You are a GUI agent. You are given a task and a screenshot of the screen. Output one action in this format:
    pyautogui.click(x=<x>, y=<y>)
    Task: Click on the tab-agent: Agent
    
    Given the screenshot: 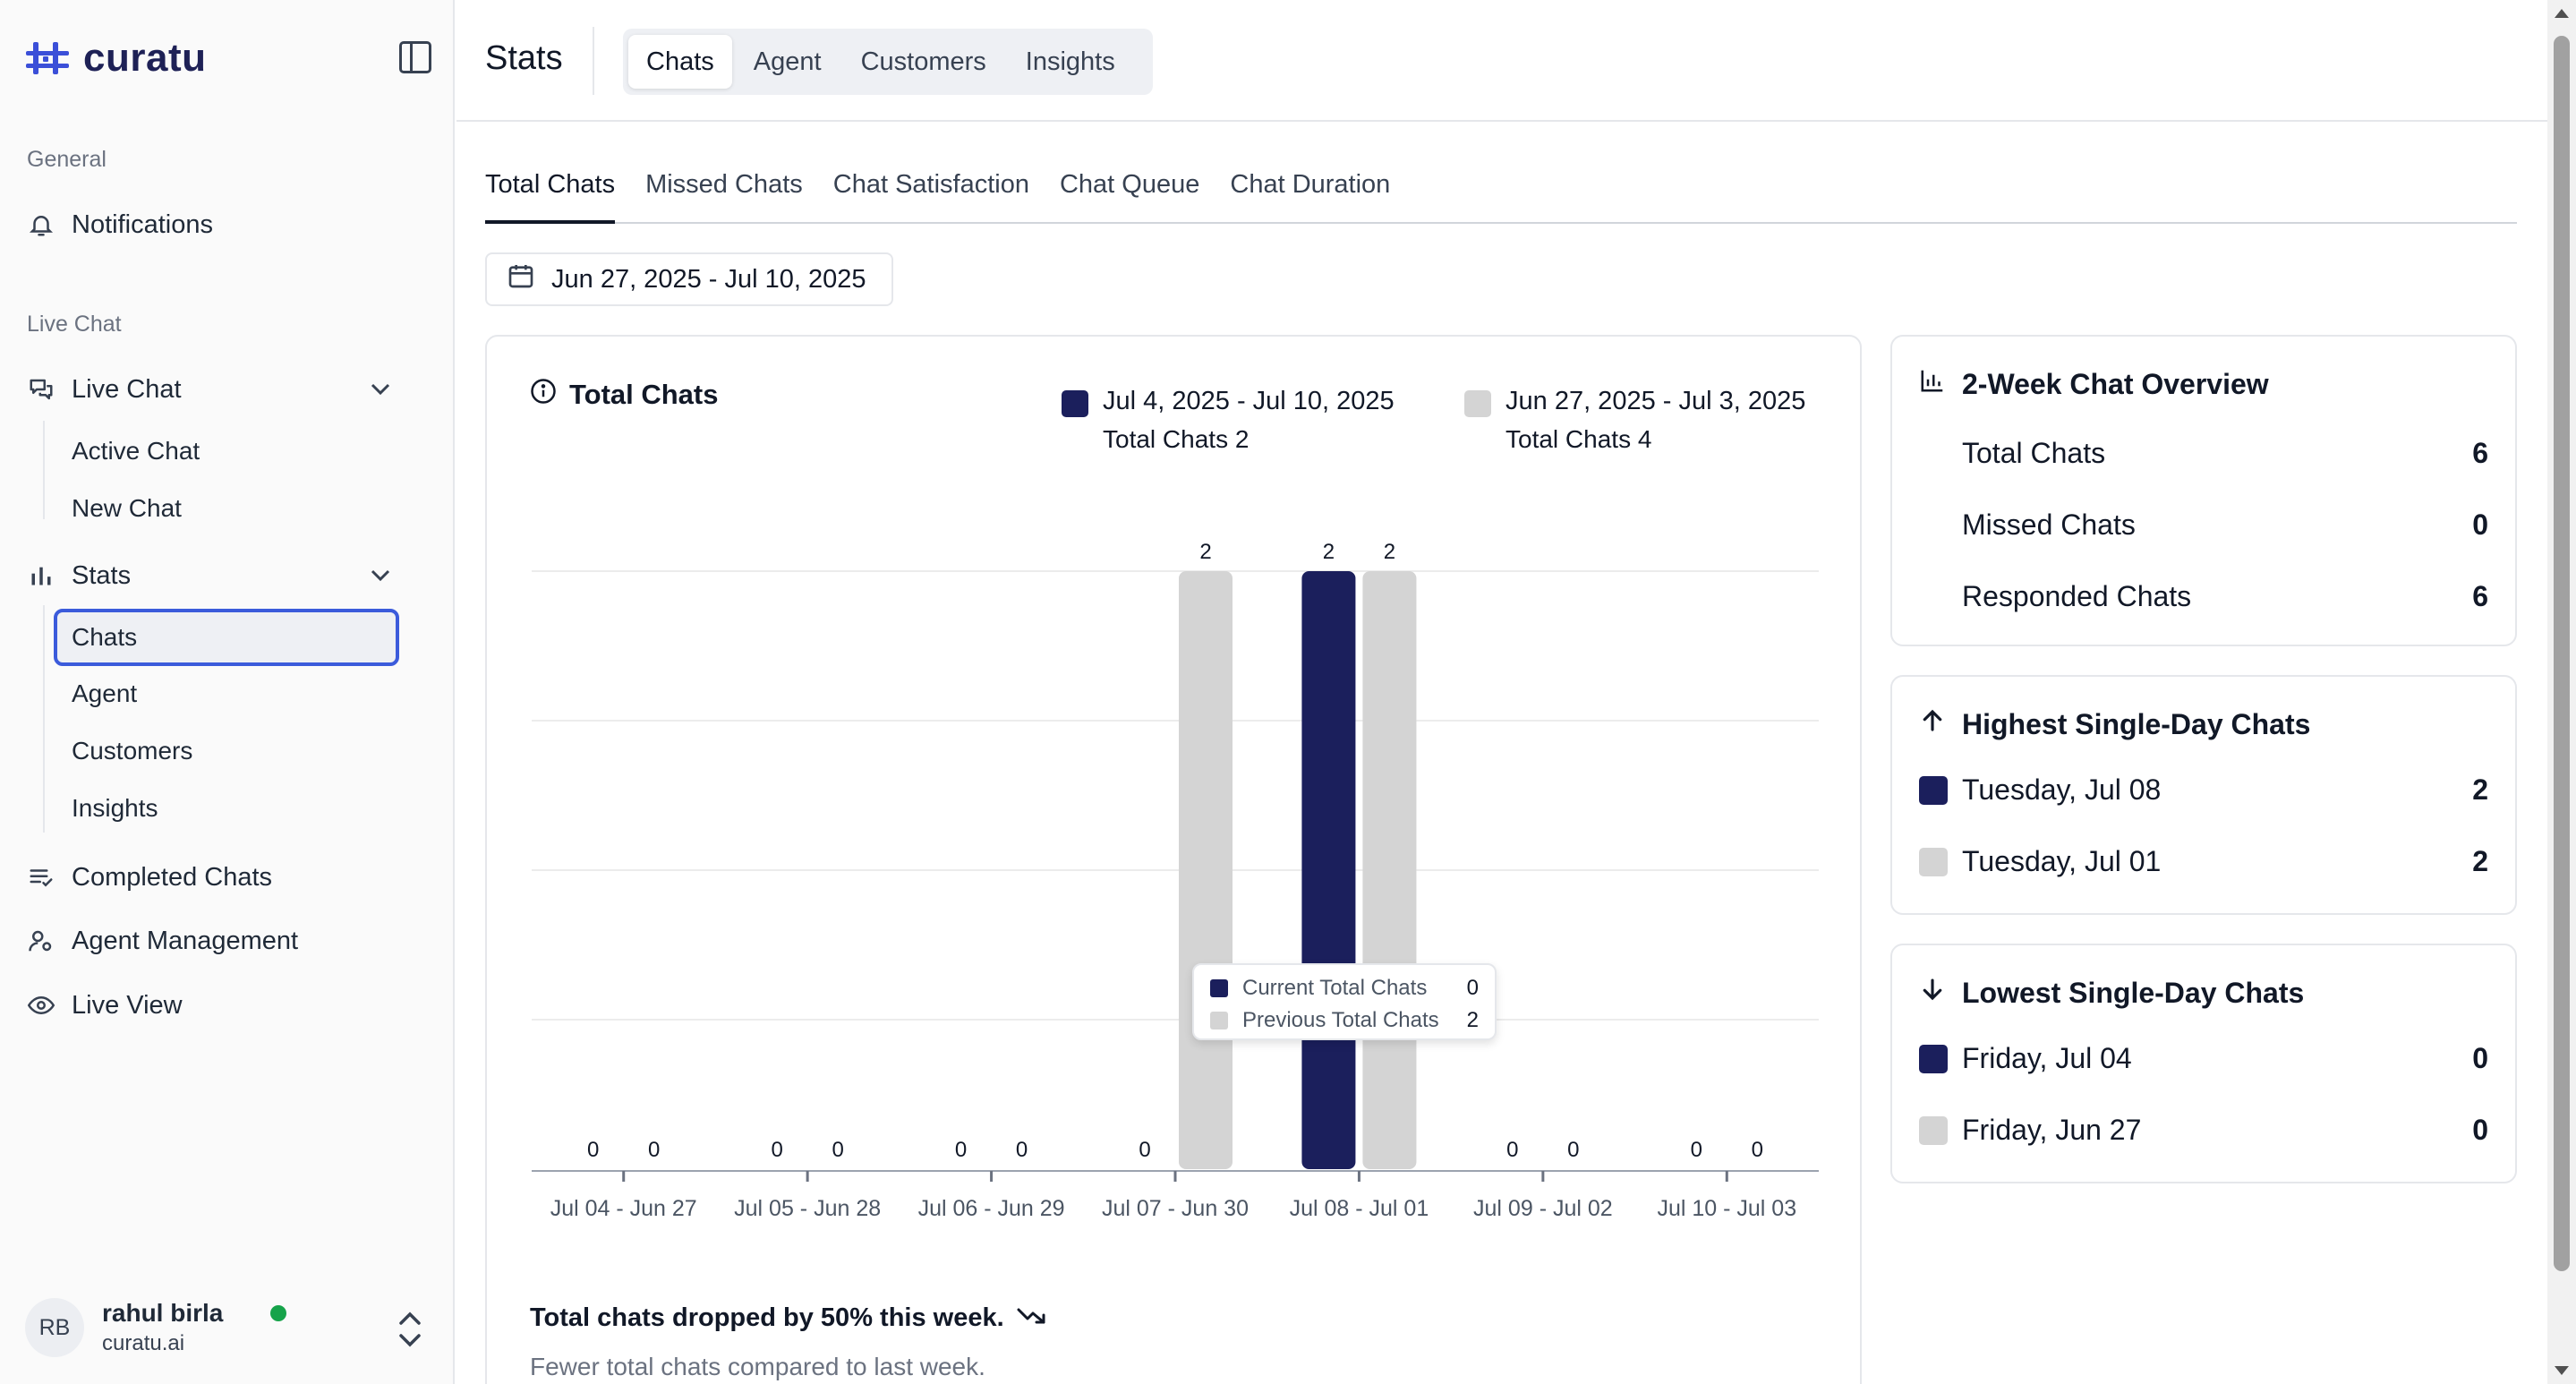 What is the action you would take?
    pyautogui.click(x=787, y=61)
    